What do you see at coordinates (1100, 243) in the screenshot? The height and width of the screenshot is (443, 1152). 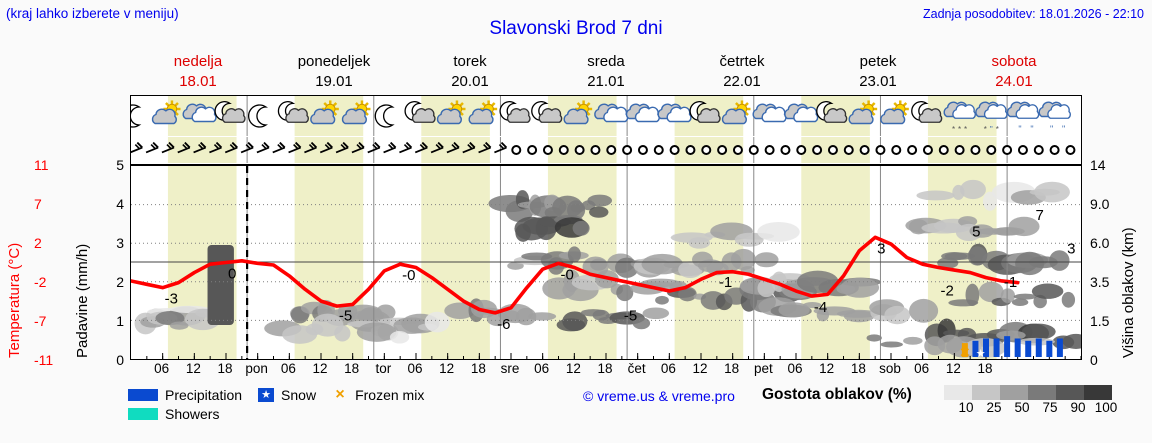 I see `cloud-axis-tick: 6.0` at bounding box center [1100, 243].